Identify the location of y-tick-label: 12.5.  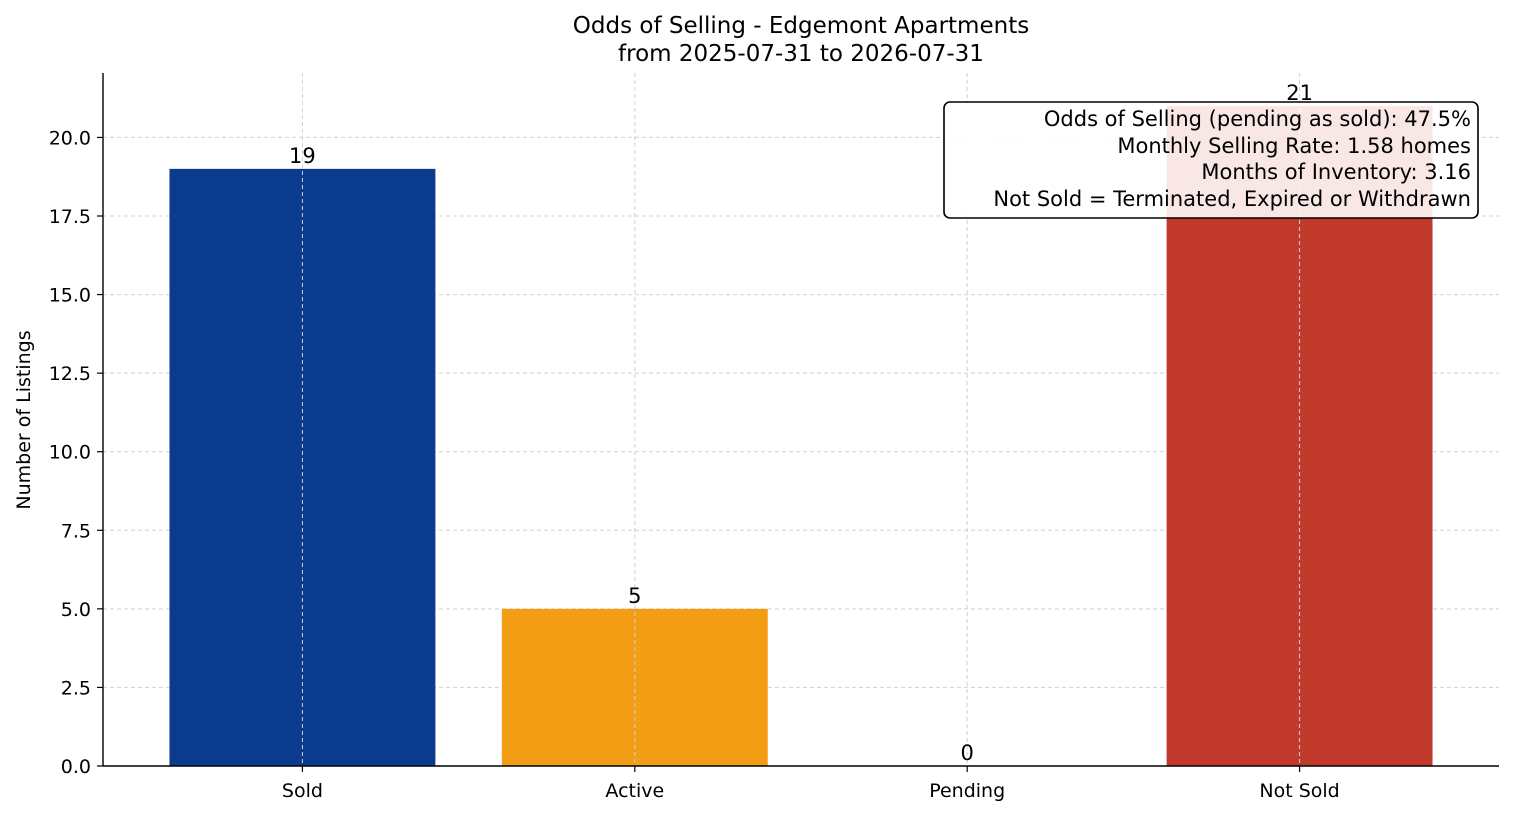
(70, 374).